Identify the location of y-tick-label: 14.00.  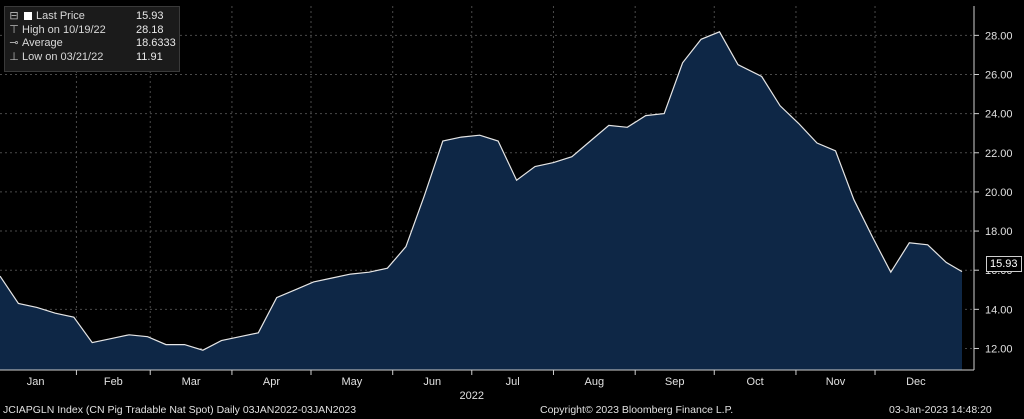
(999, 310).